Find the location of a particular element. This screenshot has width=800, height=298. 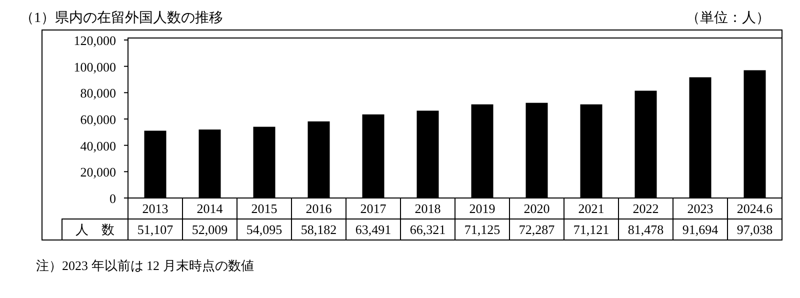

data-label: 71,121 is located at coordinates (591, 229).